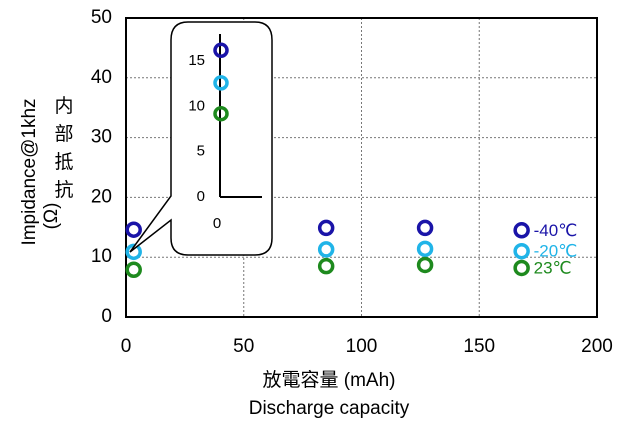 The height and width of the screenshot is (430, 627). I want to click on x-tick-label: 50, so click(243, 346).